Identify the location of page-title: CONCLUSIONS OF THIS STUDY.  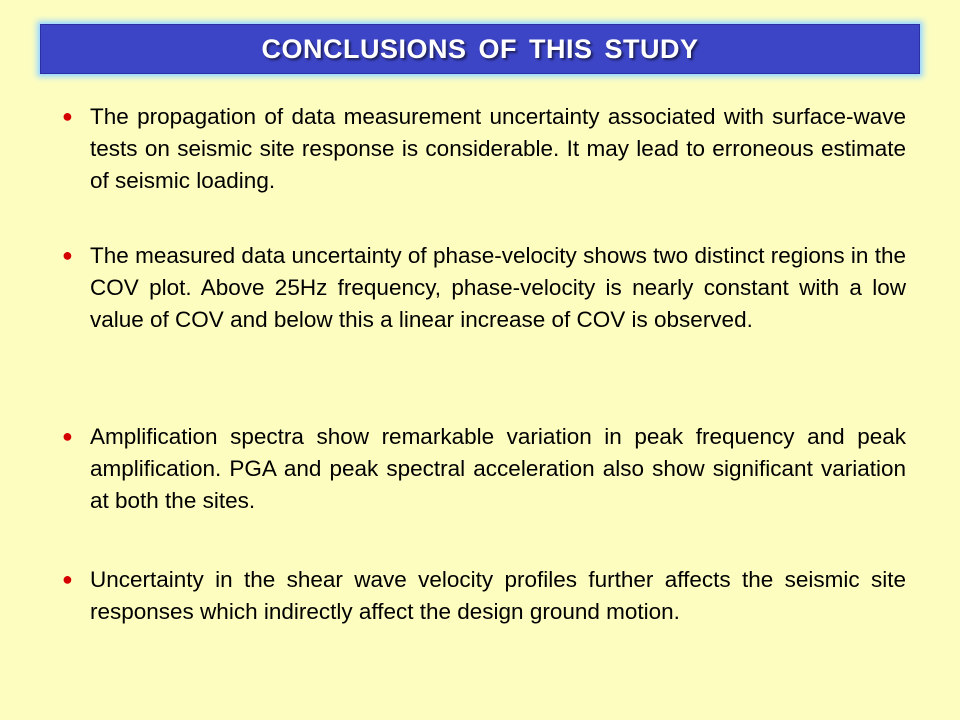
(480, 48).